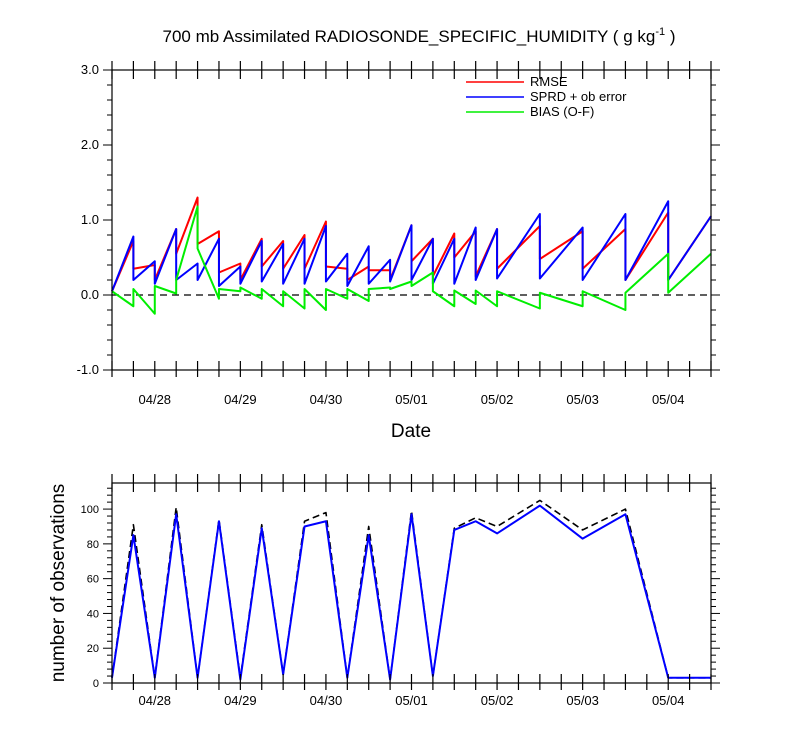 This screenshot has height=750, width=800. I want to click on y-tick-label: 60, so click(93, 580).